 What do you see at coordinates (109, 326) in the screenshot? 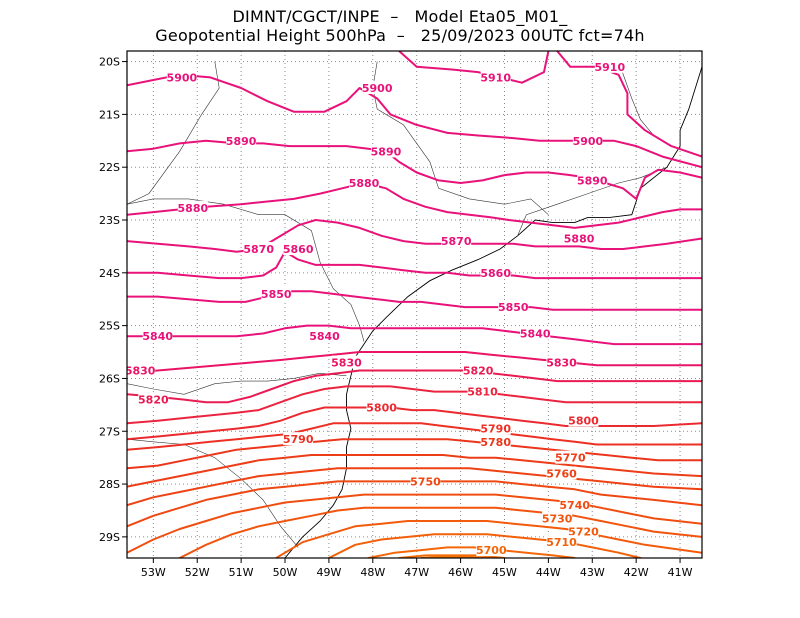
I see `tick-label-lat: 25S` at bounding box center [109, 326].